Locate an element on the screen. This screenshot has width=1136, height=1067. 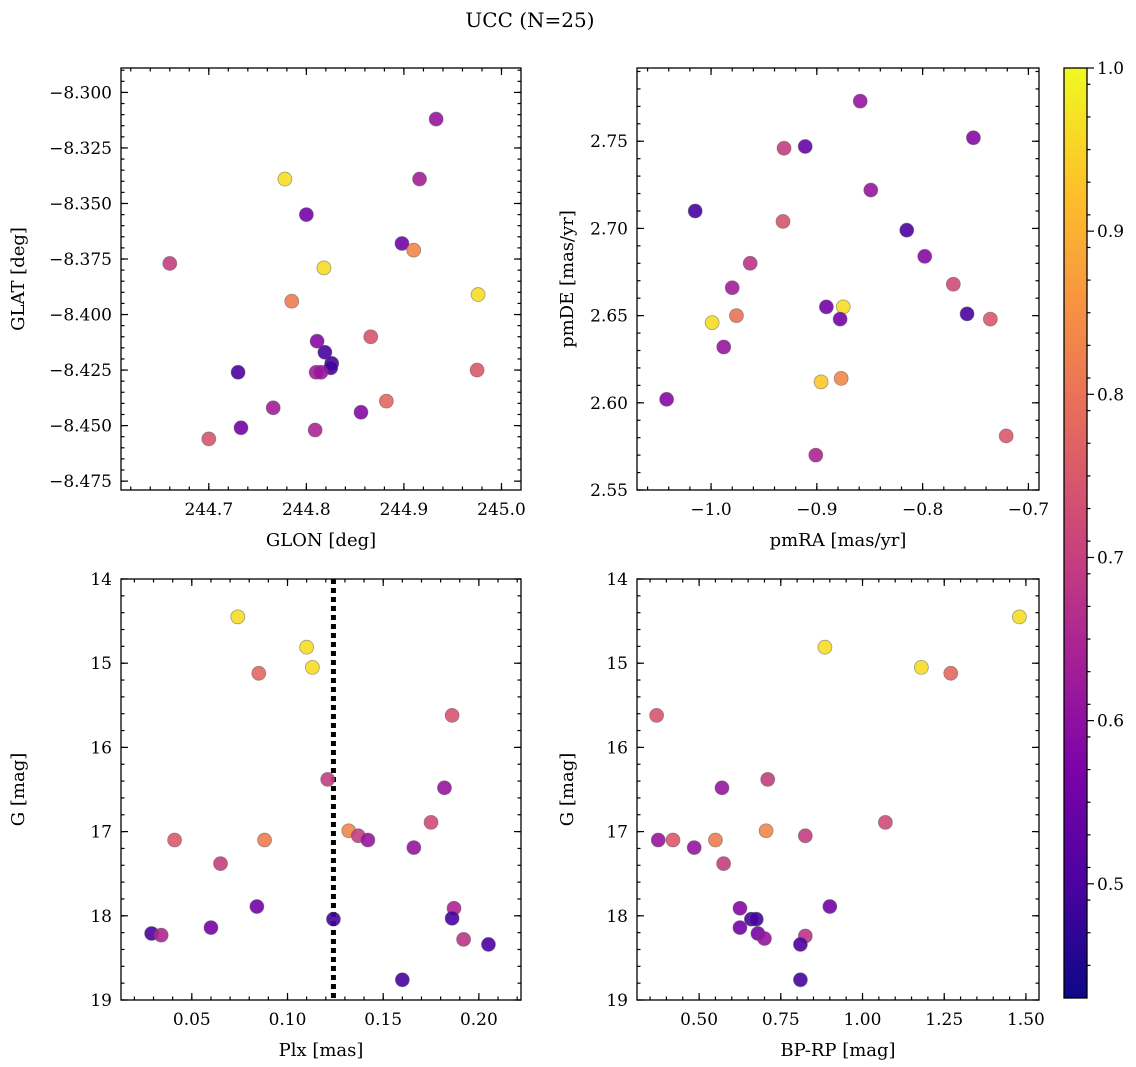
y-tick-label: 15 is located at coordinates (617, 664).